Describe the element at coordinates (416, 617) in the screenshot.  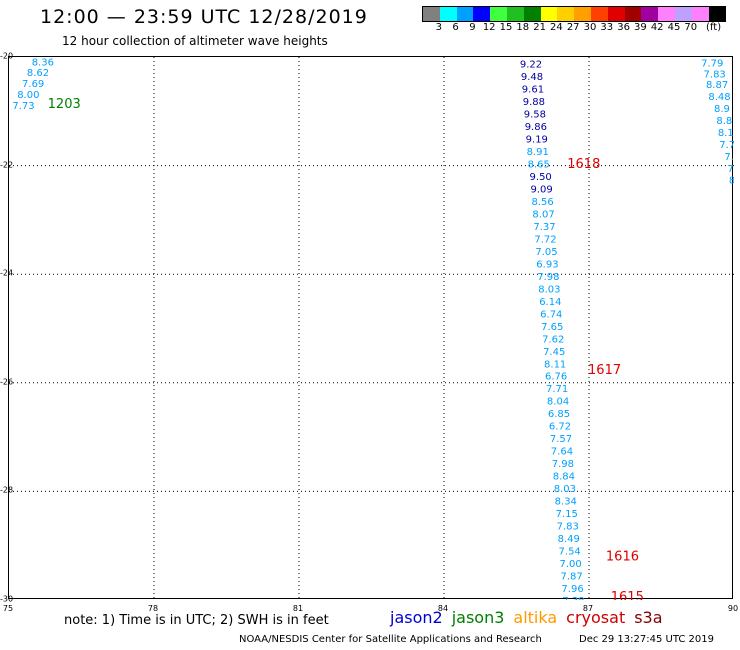
I see `legend-item-jason2: jason2` at that location.